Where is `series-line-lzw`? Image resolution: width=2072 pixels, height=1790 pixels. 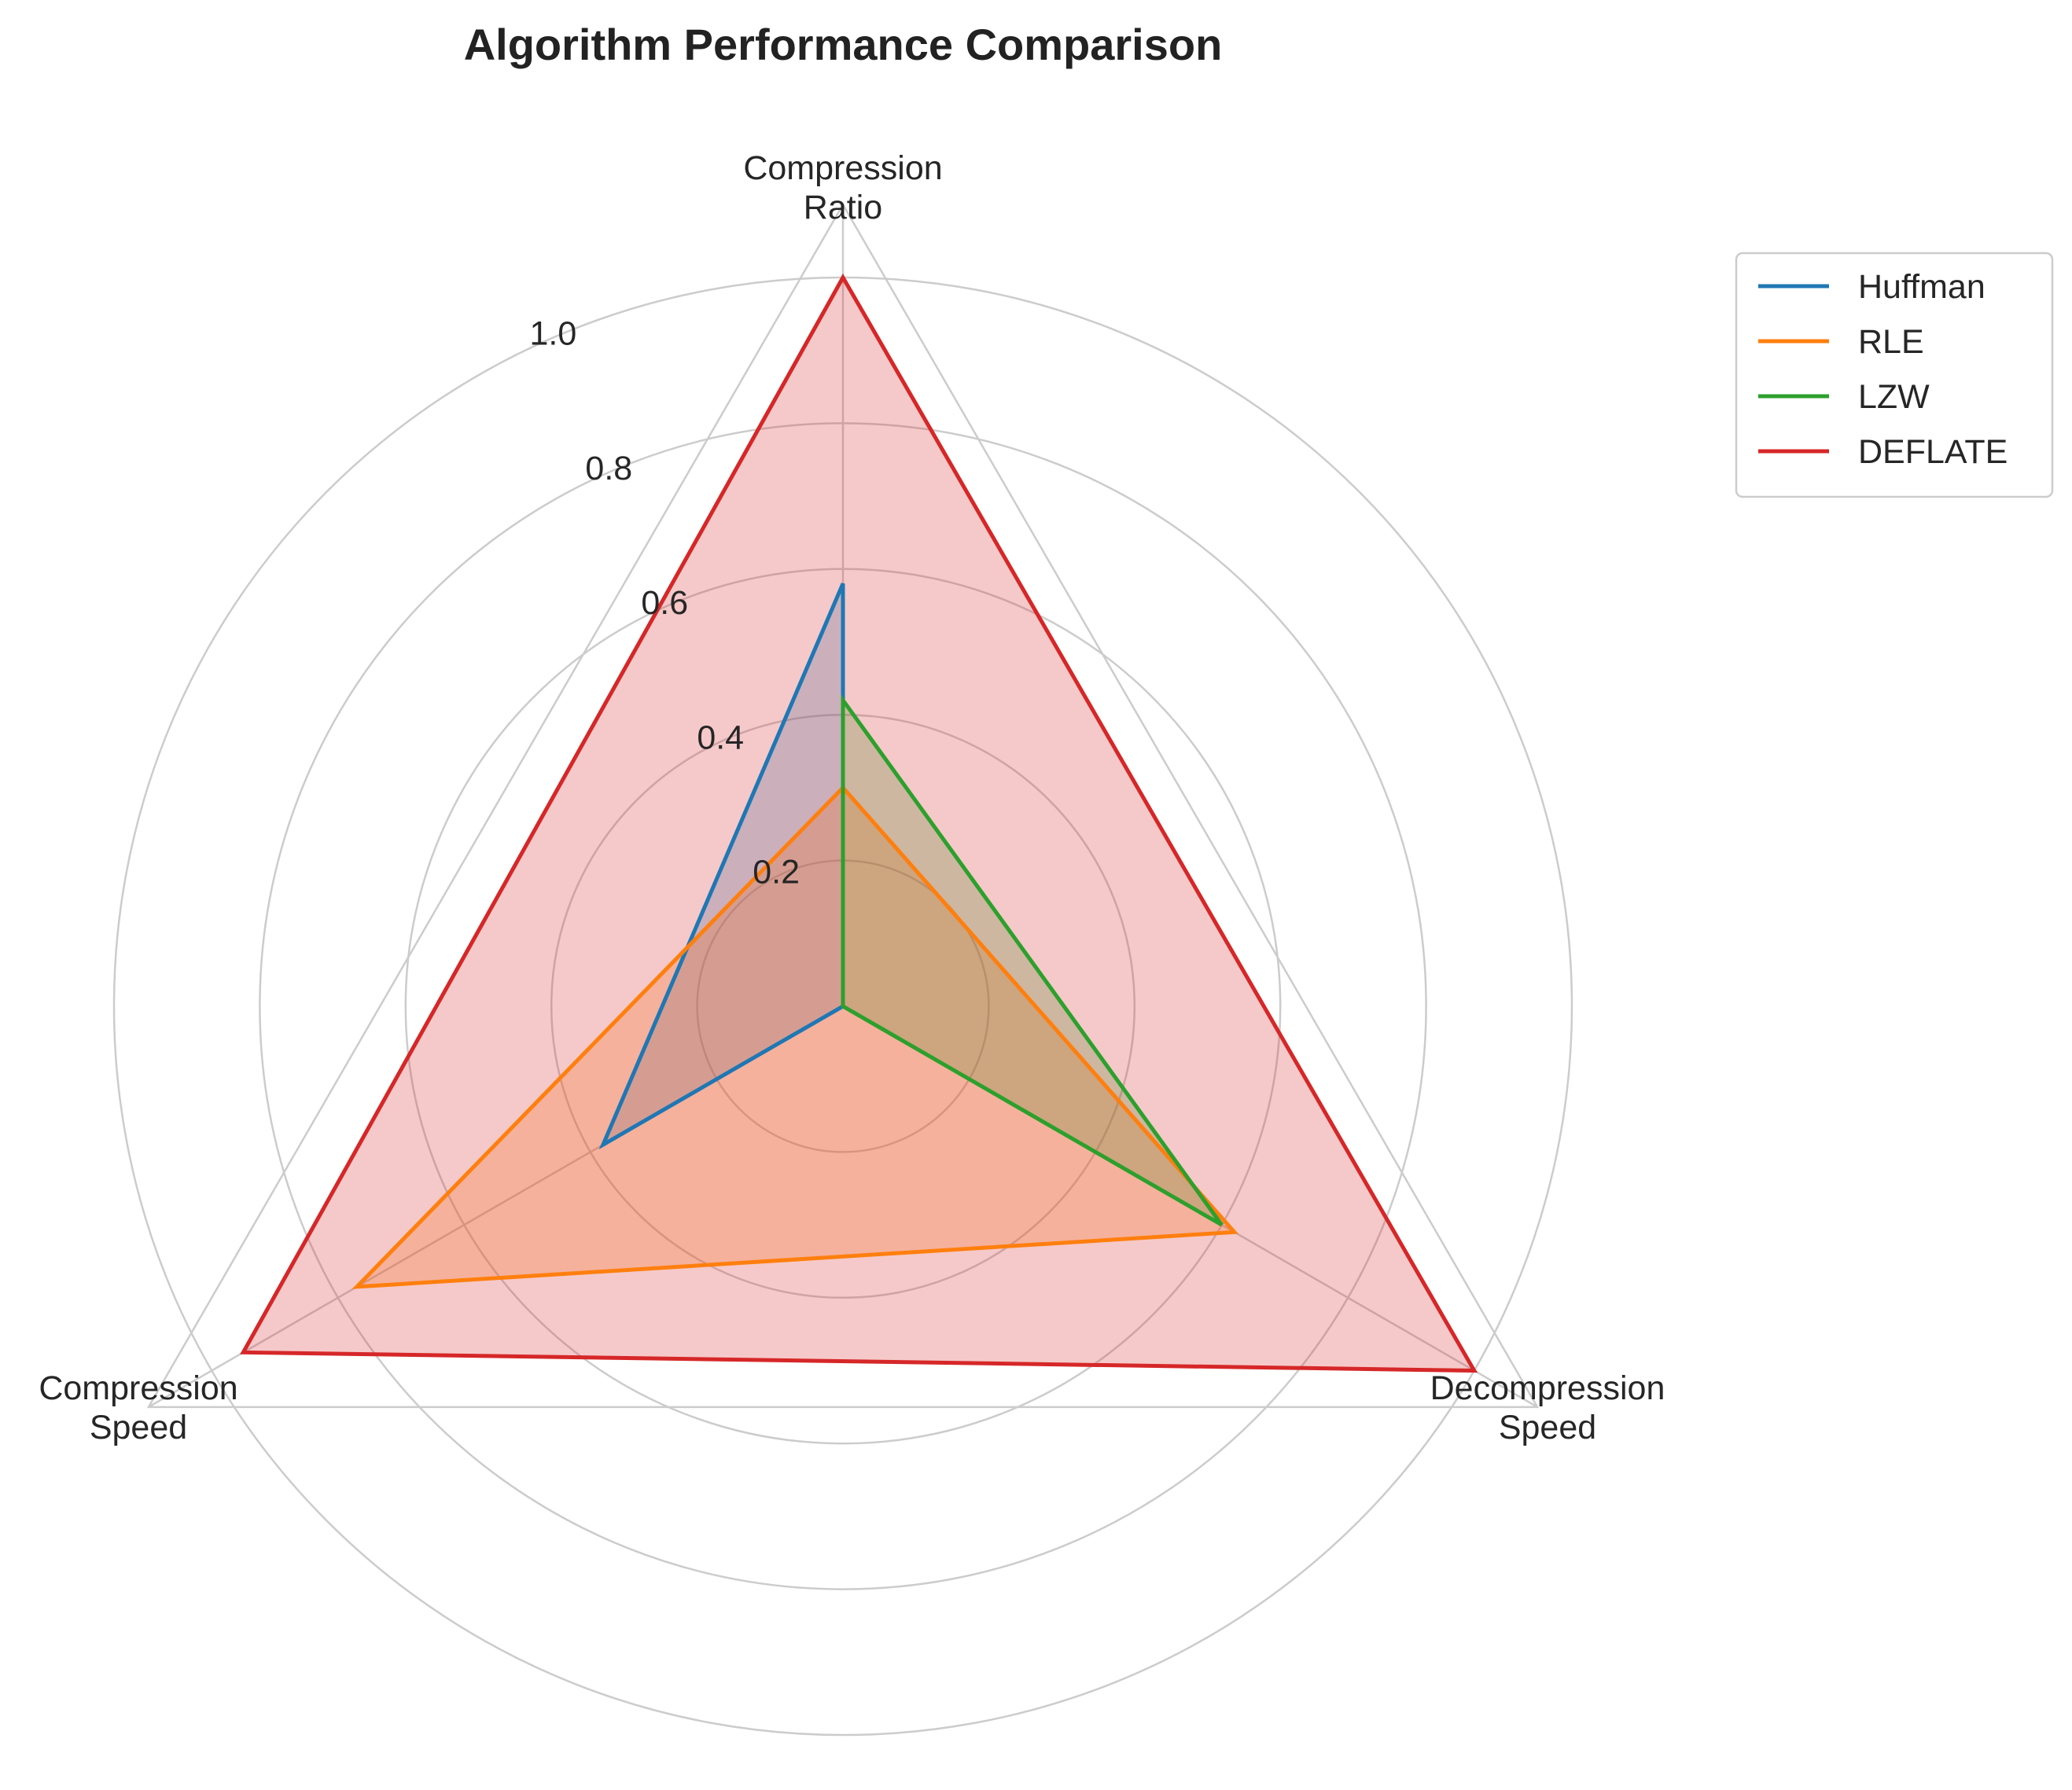
series-line-lzw is located at coordinates (1032, 960).